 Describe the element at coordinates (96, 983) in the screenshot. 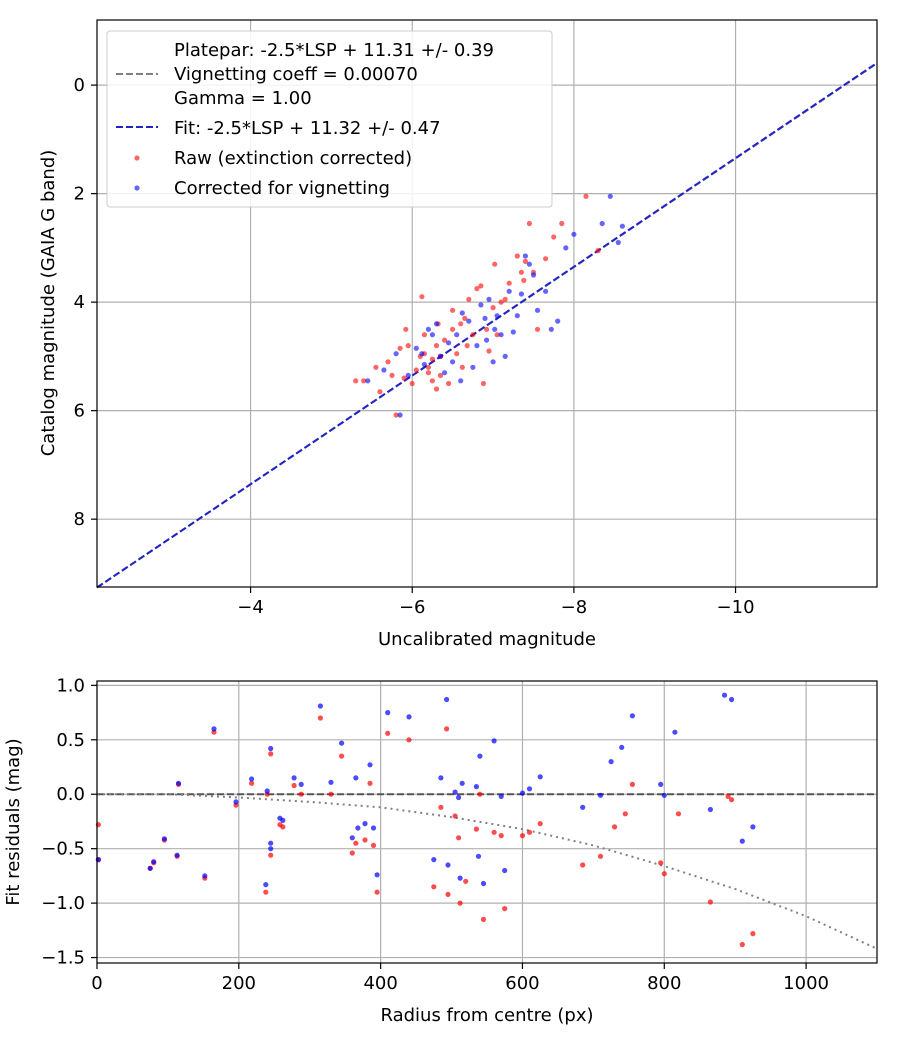

I see `x-tick-label: 0` at that location.